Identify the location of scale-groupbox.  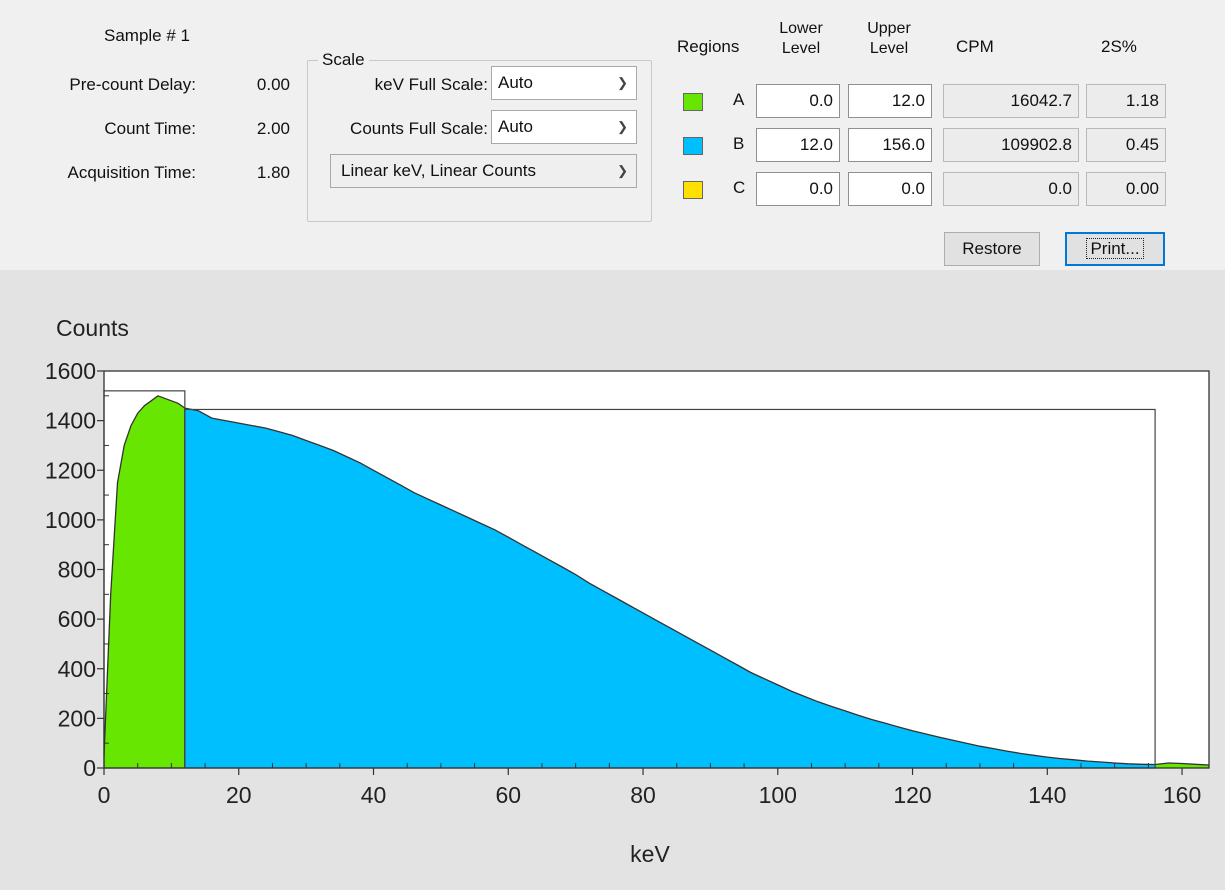
(479, 141).